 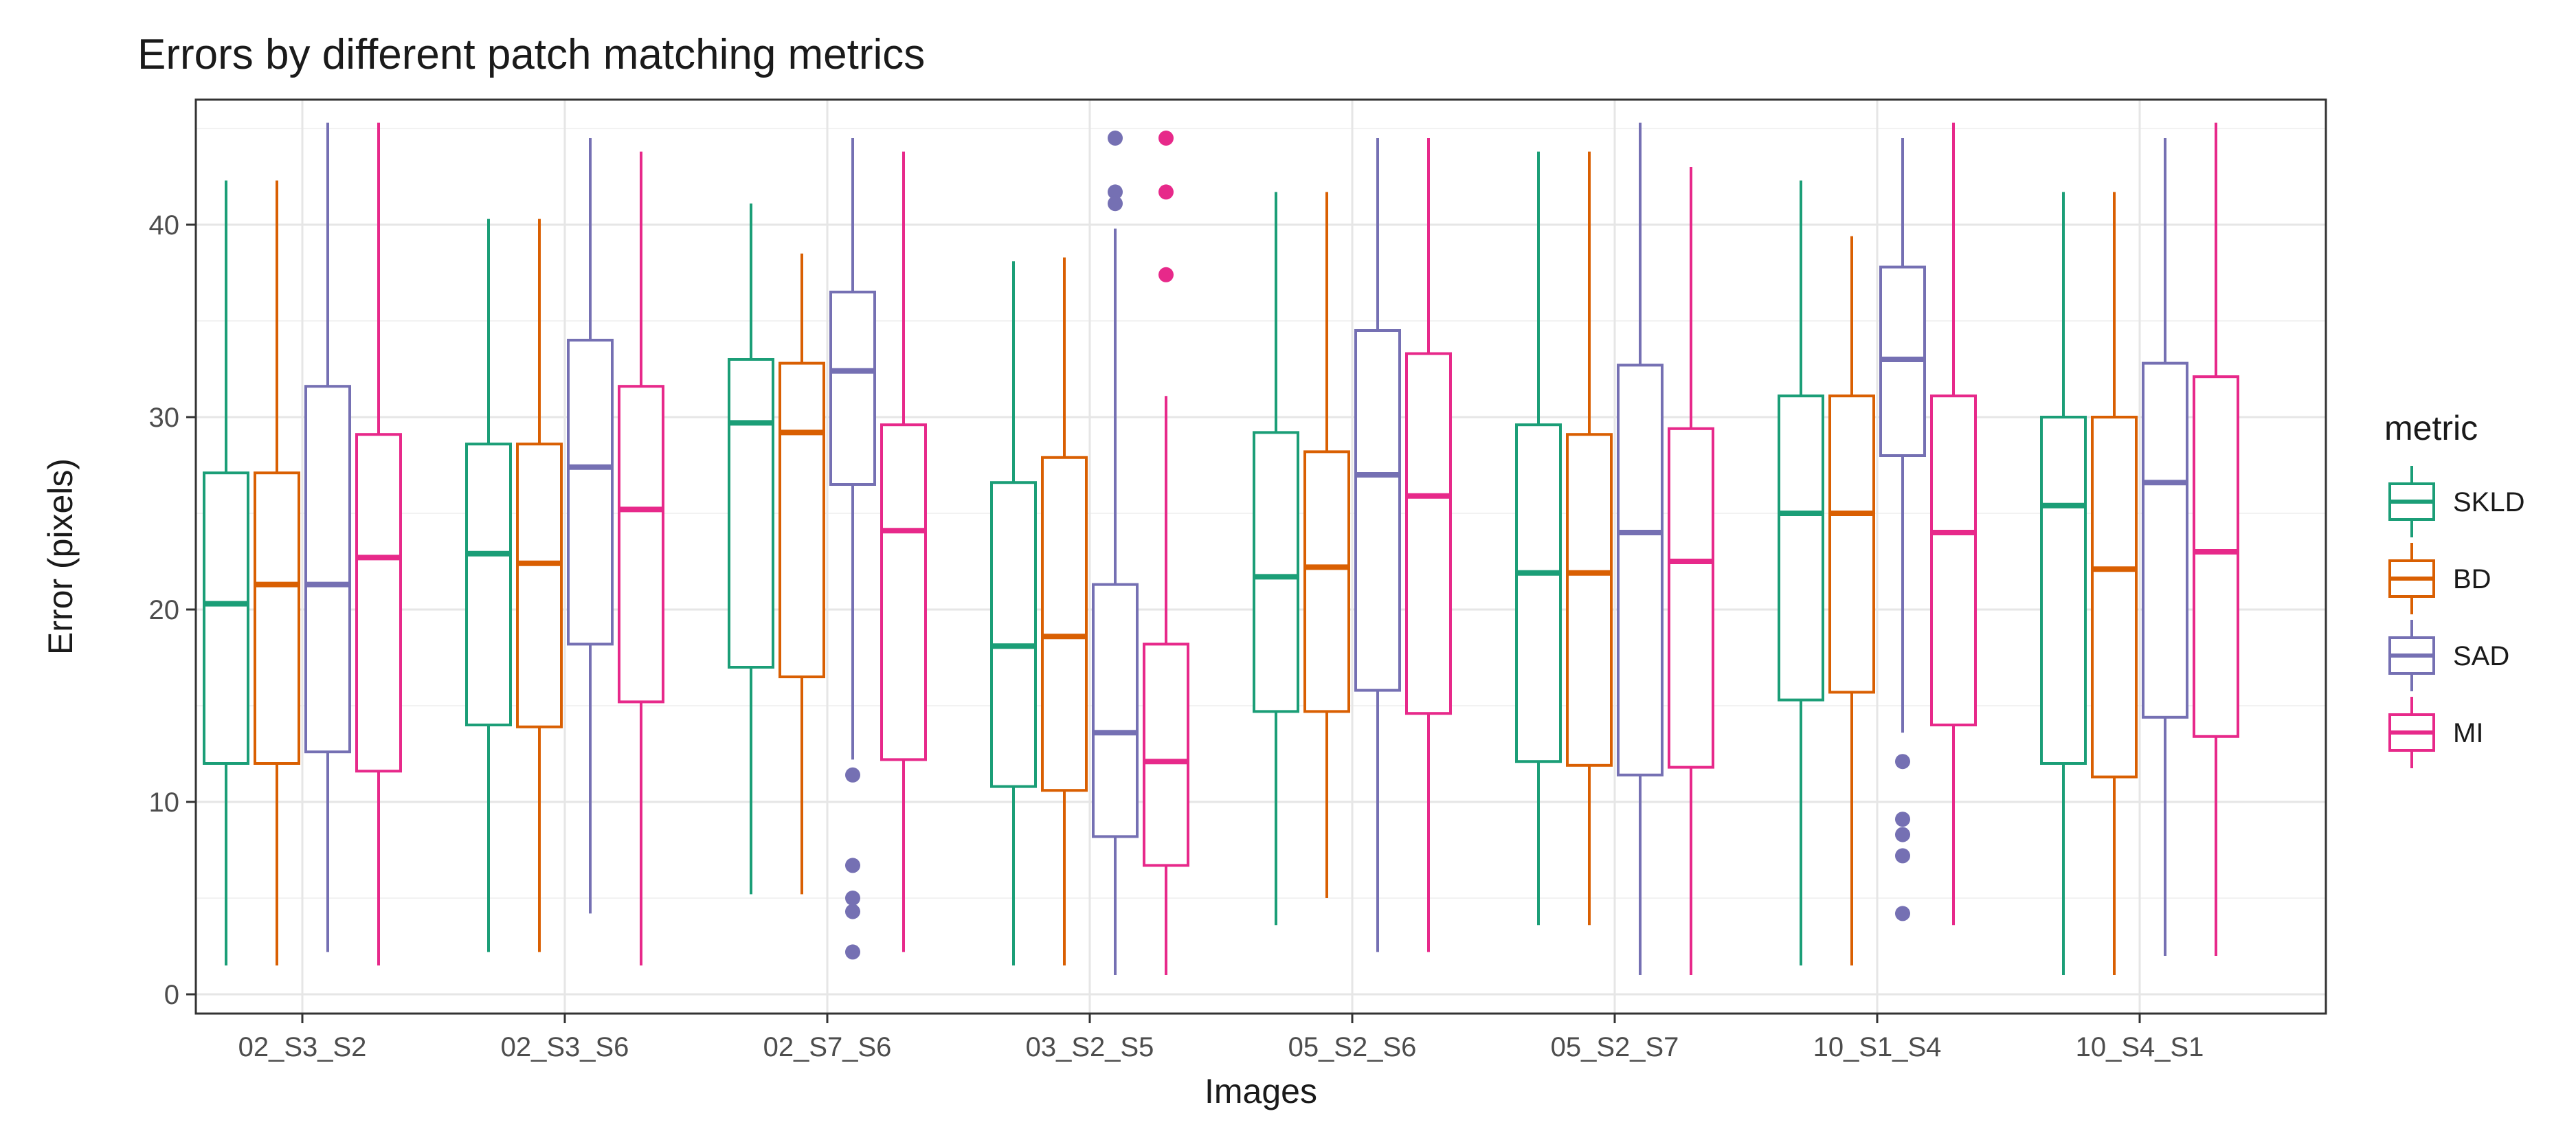 What do you see at coordinates (1261, 1091) in the screenshot?
I see `x-axis-title: Images` at bounding box center [1261, 1091].